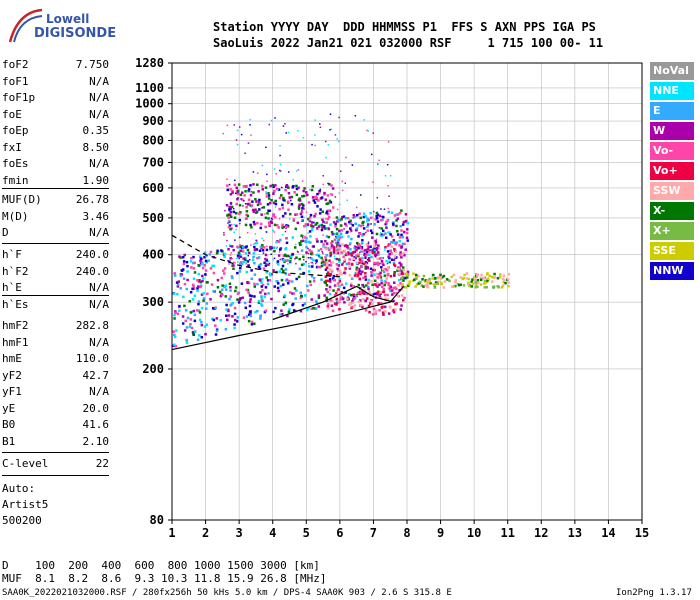  Describe the element at coordinates (55, 465) in the screenshot. I see `param-clevel: C-level 22` at that location.